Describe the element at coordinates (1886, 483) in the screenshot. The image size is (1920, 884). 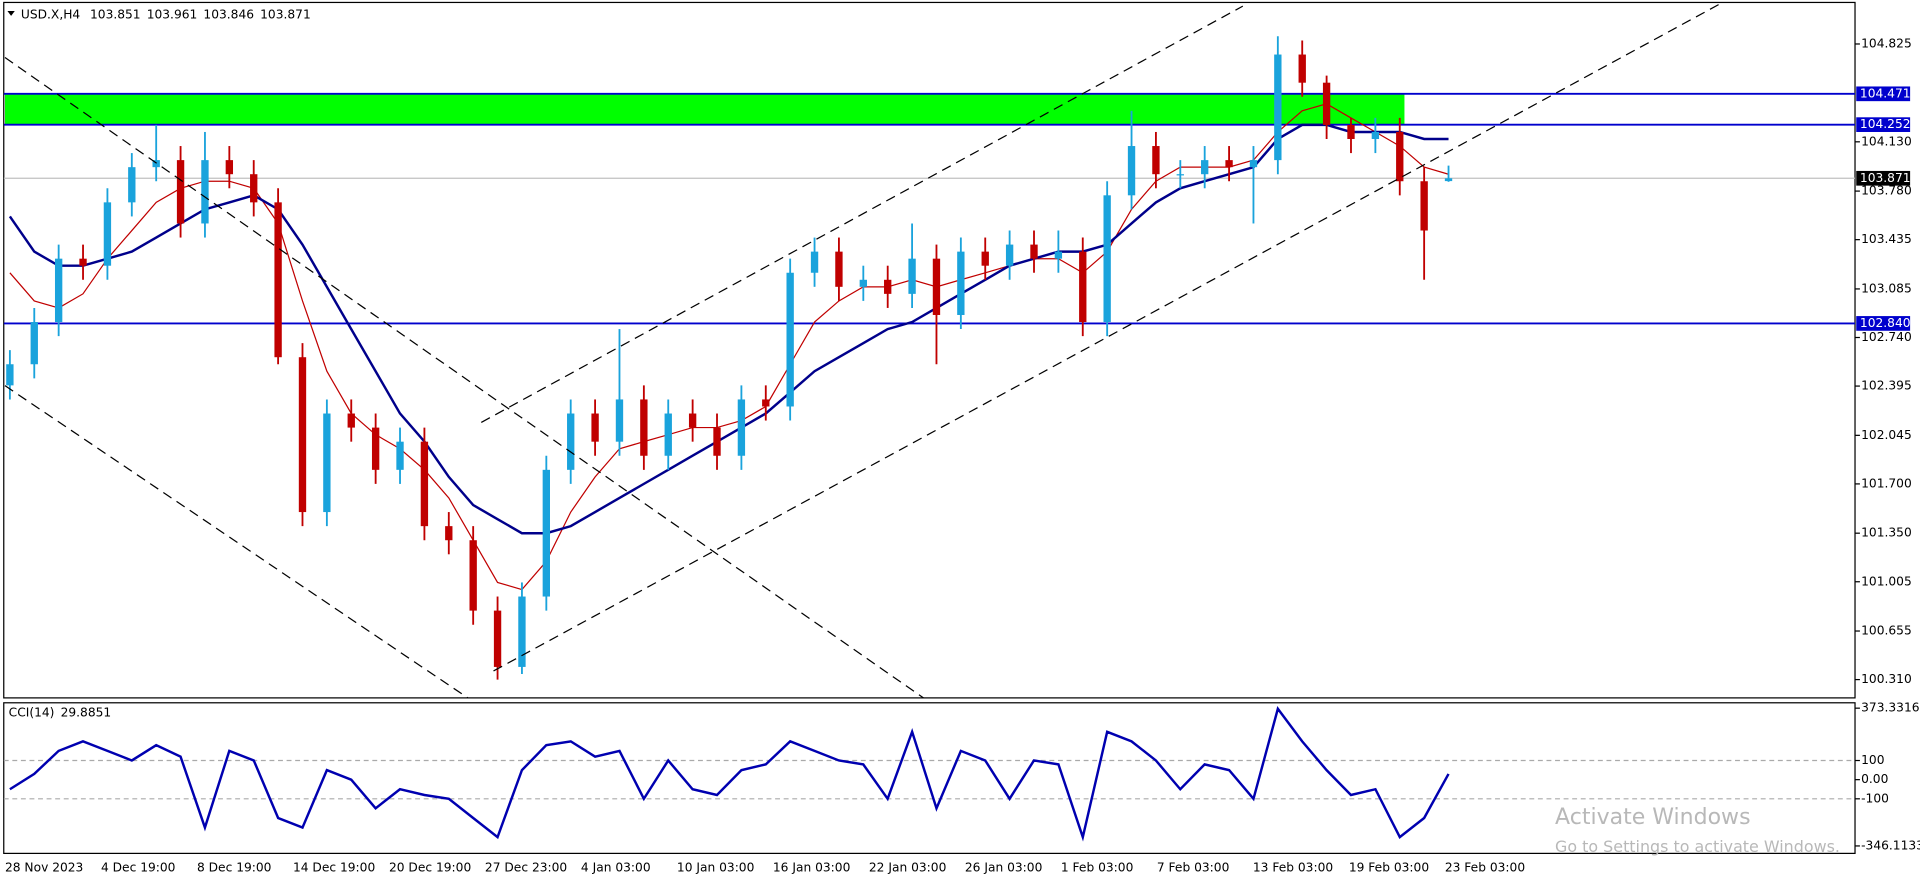
I see `y-tick-label: 101.700` at that location.